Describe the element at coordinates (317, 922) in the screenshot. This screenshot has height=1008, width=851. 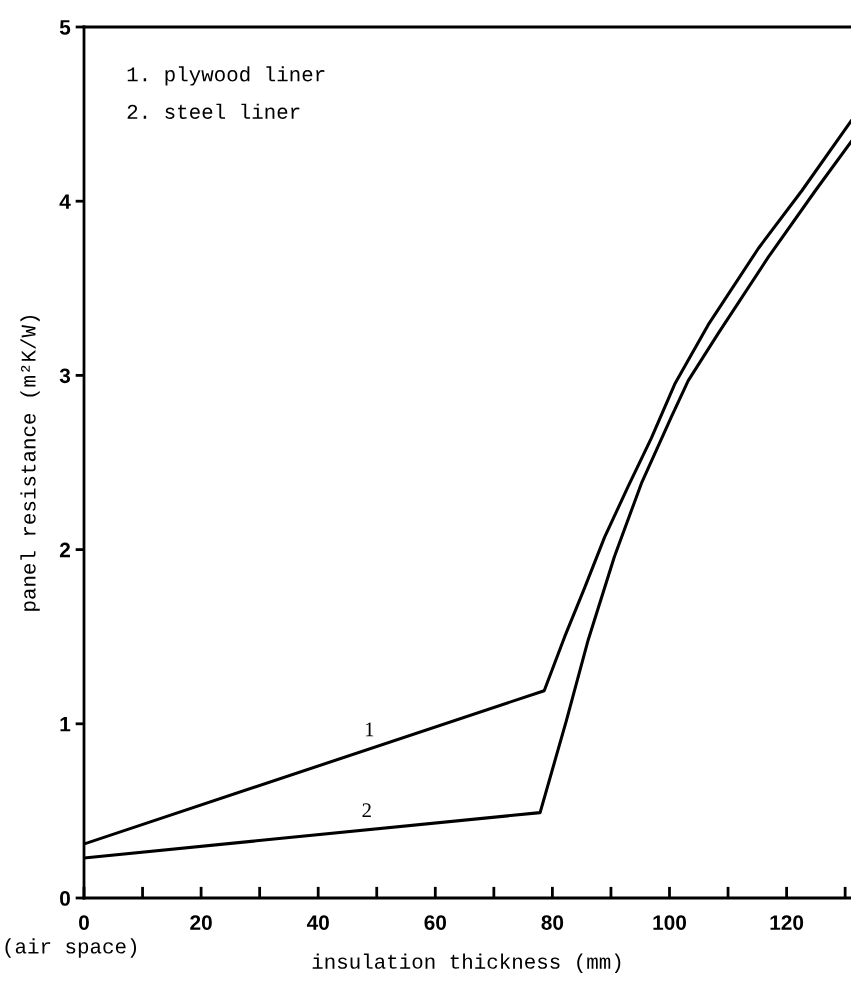
I see `x-tick-label: 40` at that location.